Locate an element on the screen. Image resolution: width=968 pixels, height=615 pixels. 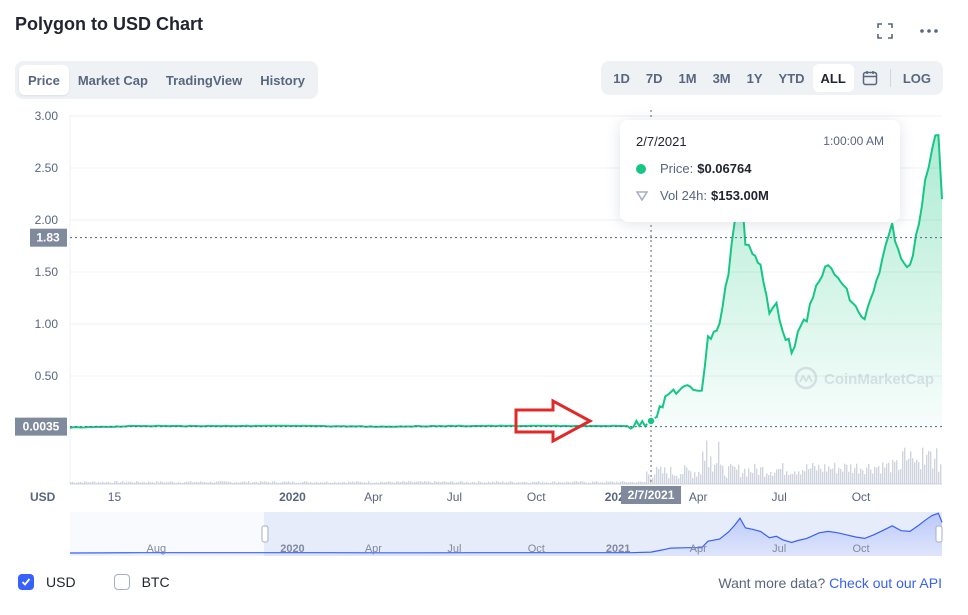
usd-checkbox is located at coordinates (26, 582).